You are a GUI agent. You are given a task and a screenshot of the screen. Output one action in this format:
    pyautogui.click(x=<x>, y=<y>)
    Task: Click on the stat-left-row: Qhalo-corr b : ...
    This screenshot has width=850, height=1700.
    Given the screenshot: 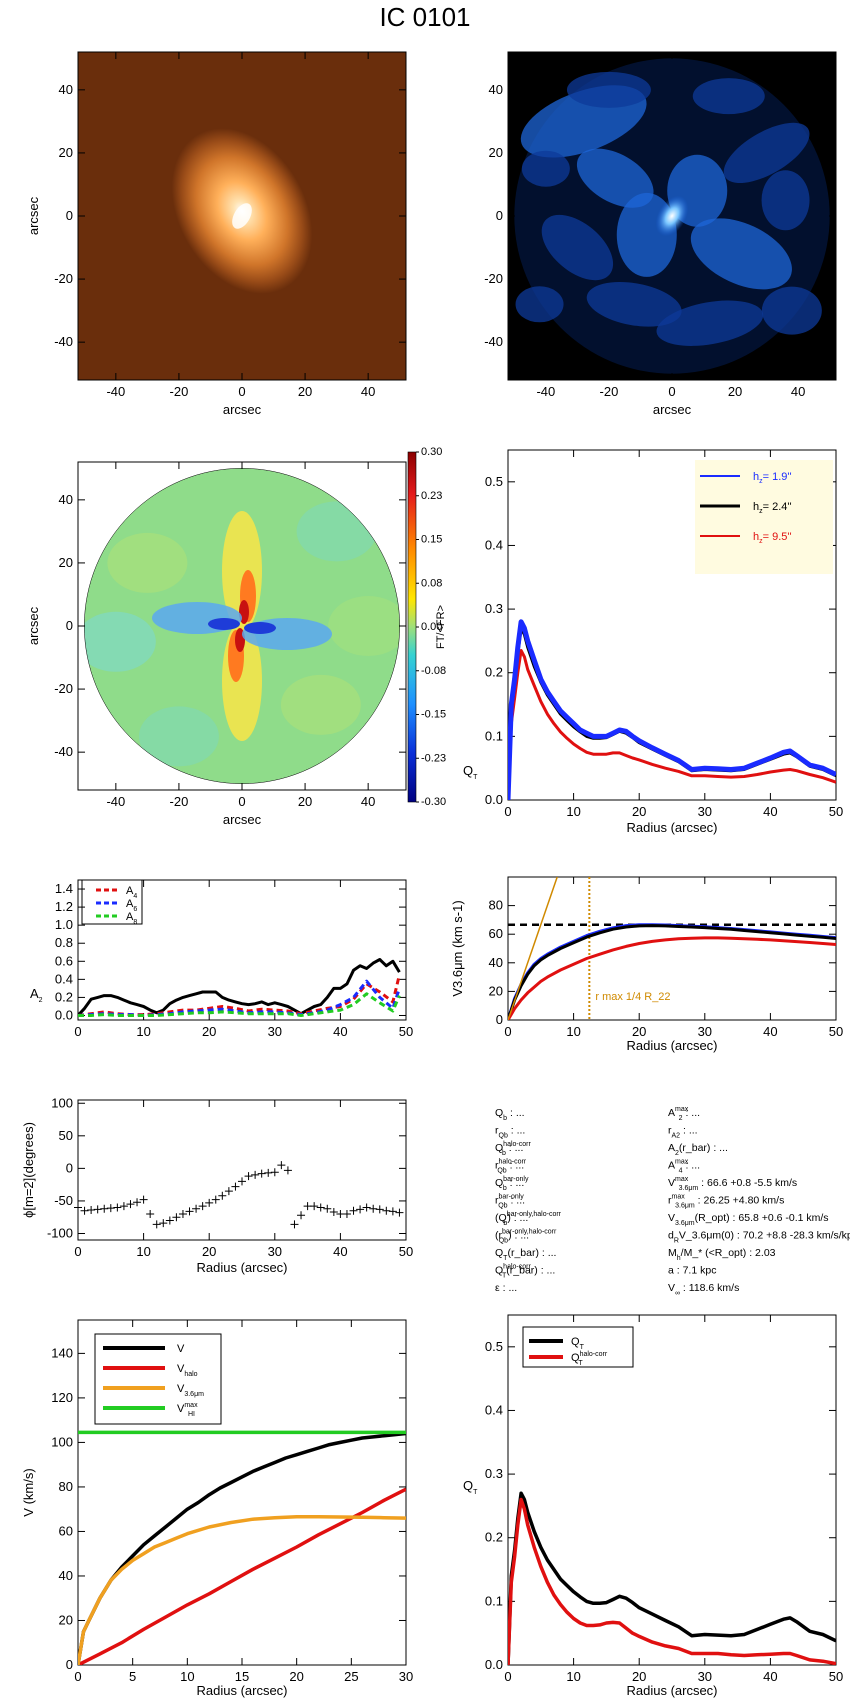 What is the action you would take?
    pyautogui.click(x=513, y=1149)
    